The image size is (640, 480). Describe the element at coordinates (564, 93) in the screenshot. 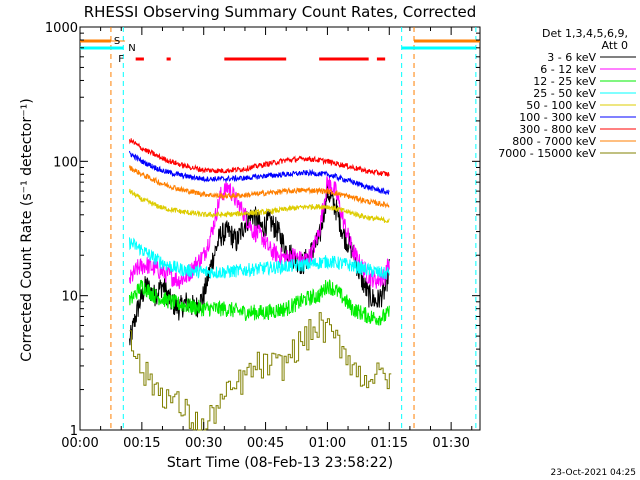

I see `legend-label-3: 25 - 50 keV` at that location.